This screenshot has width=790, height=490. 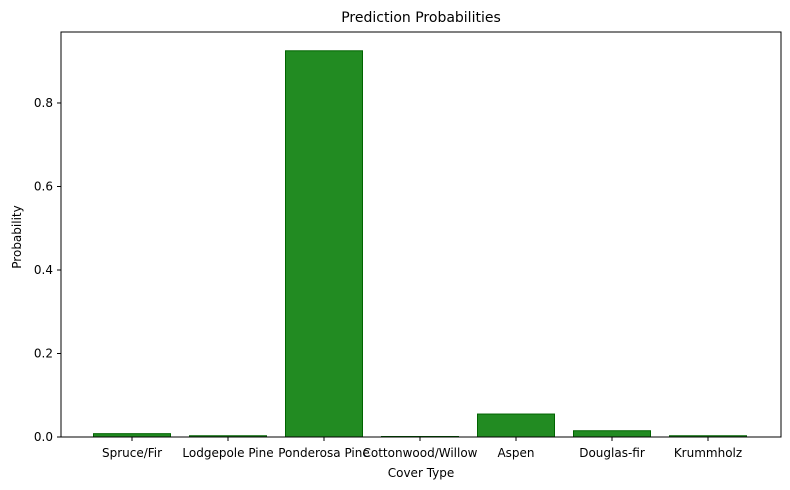 I want to click on x-tick-label: Lodgepole Pine, so click(x=227, y=453).